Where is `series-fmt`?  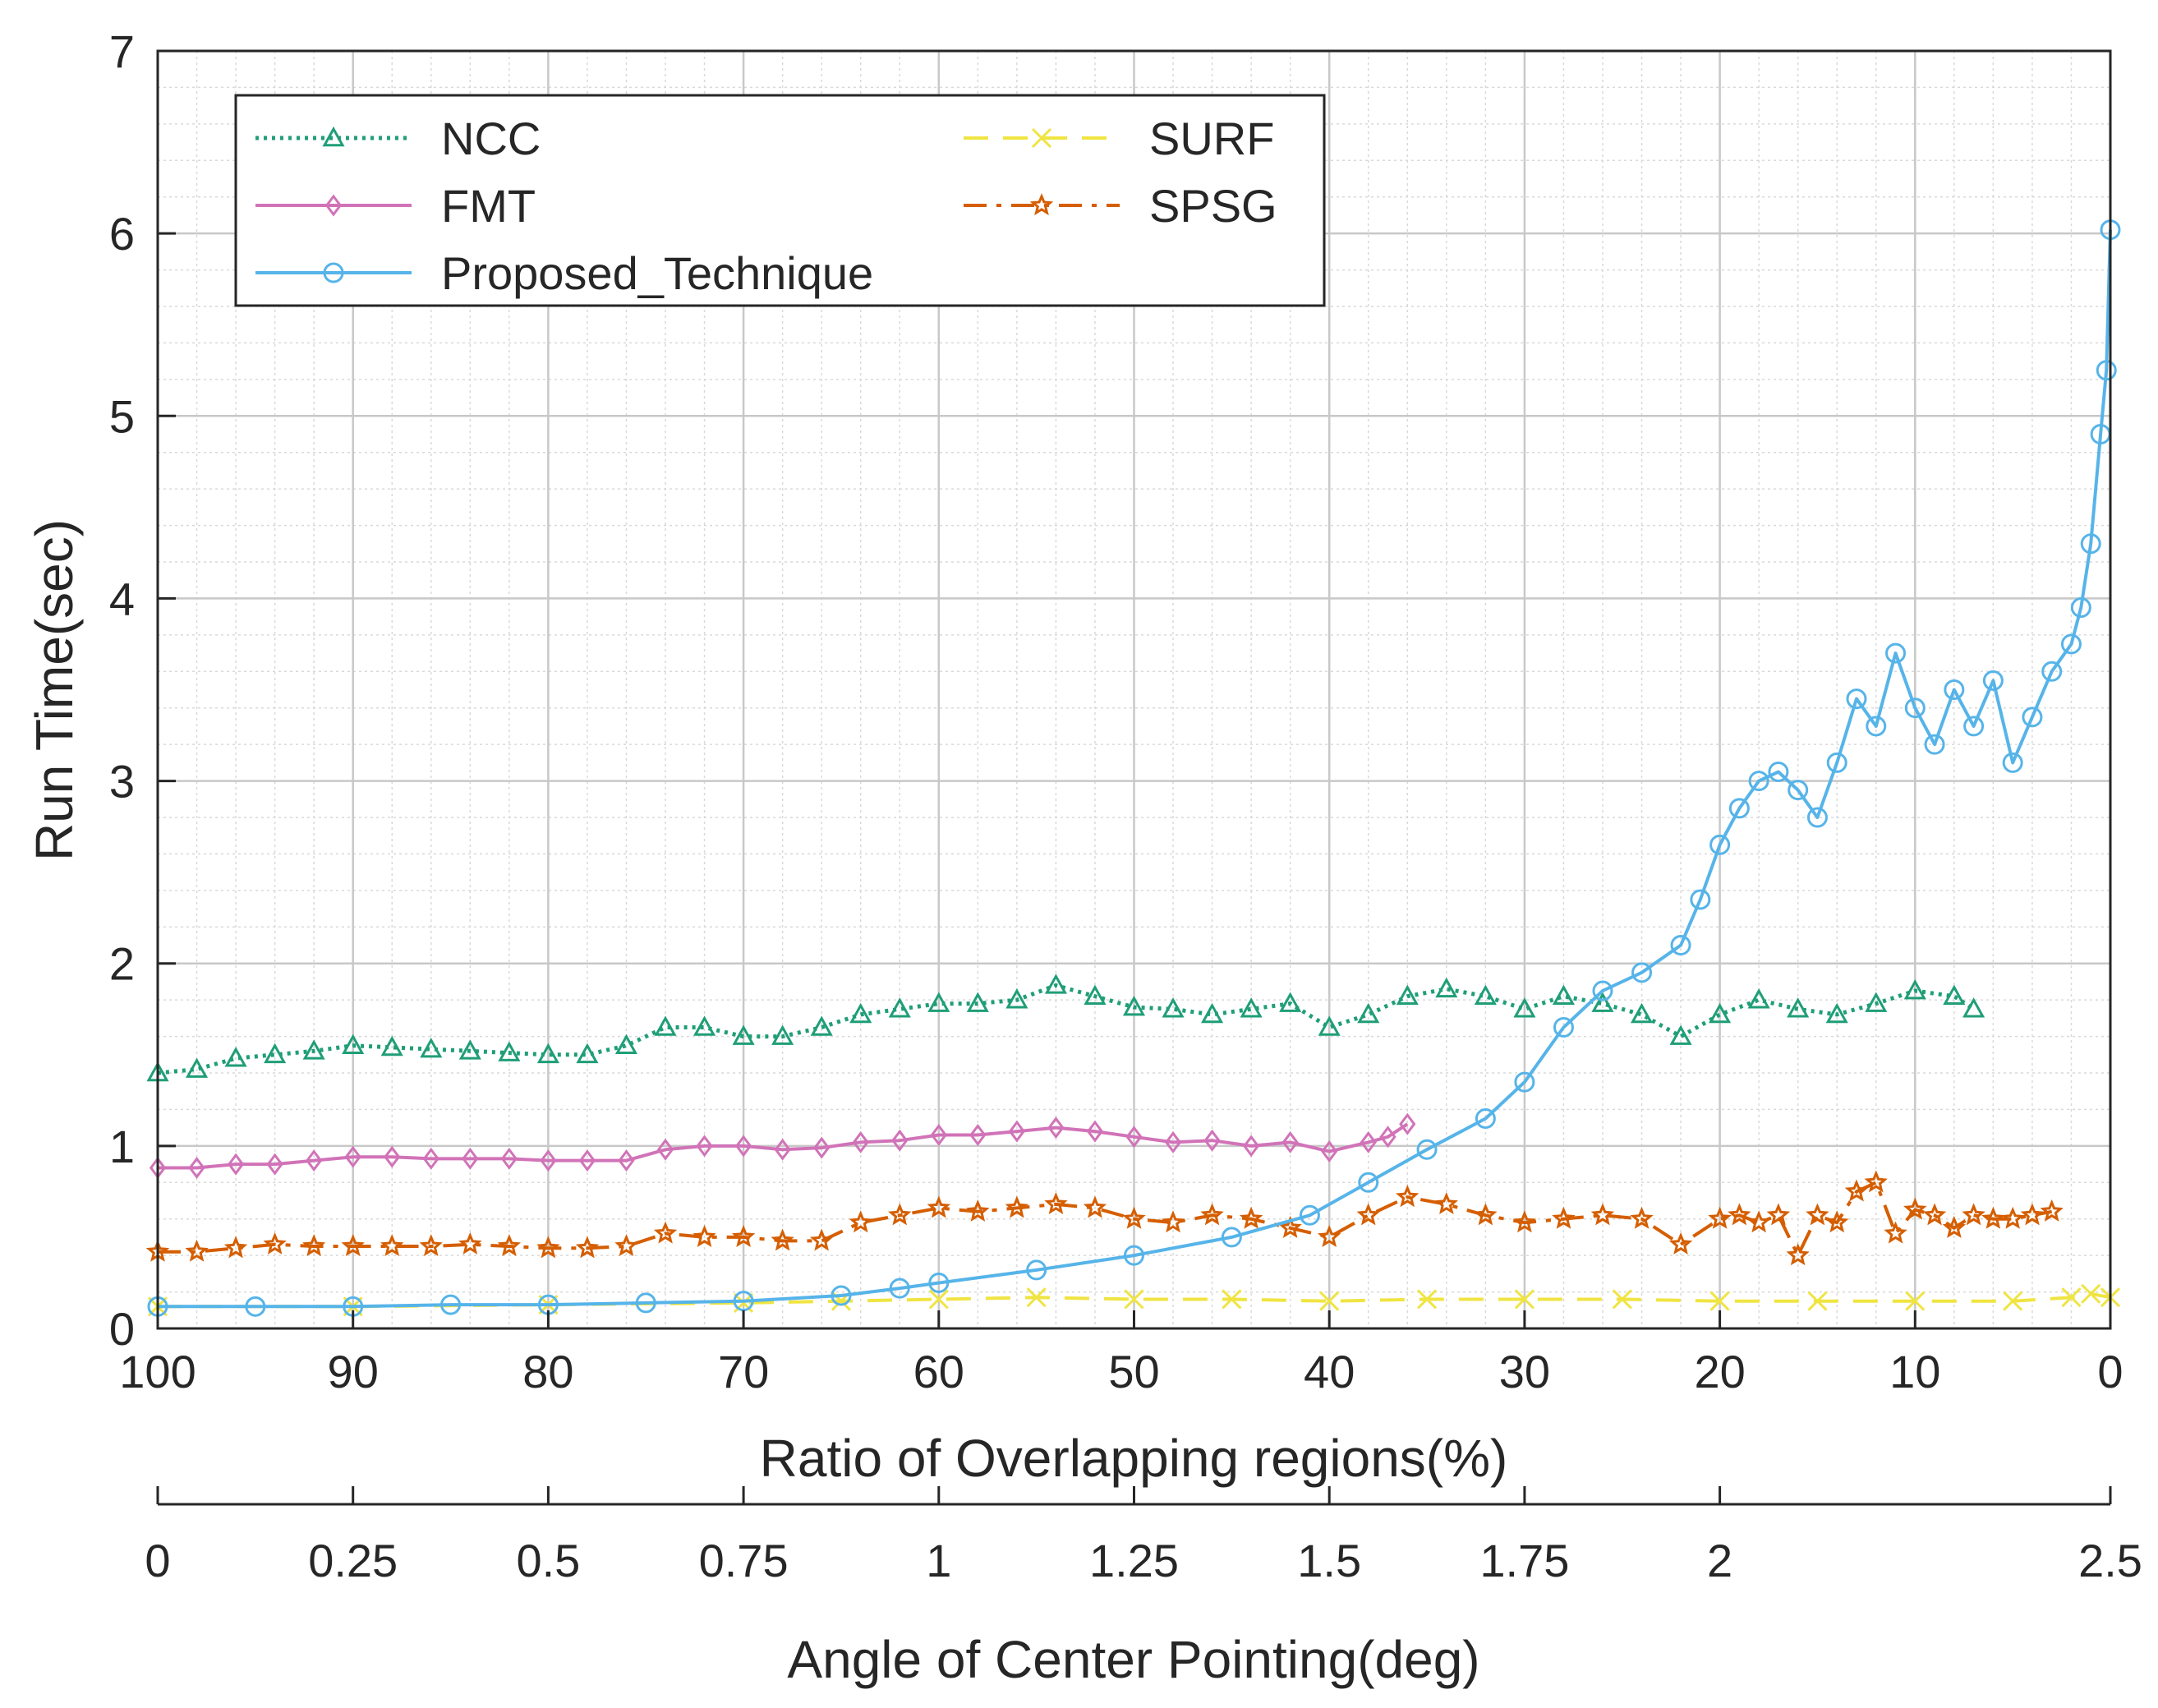 series-fmt is located at coordinates (782, 1146).